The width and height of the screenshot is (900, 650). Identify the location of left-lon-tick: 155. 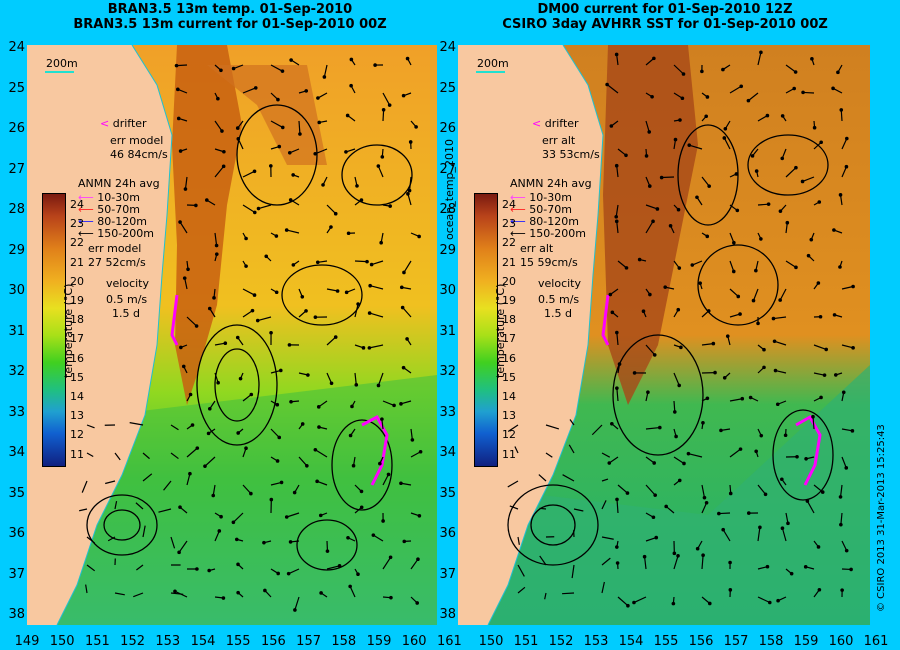
(238, 641).